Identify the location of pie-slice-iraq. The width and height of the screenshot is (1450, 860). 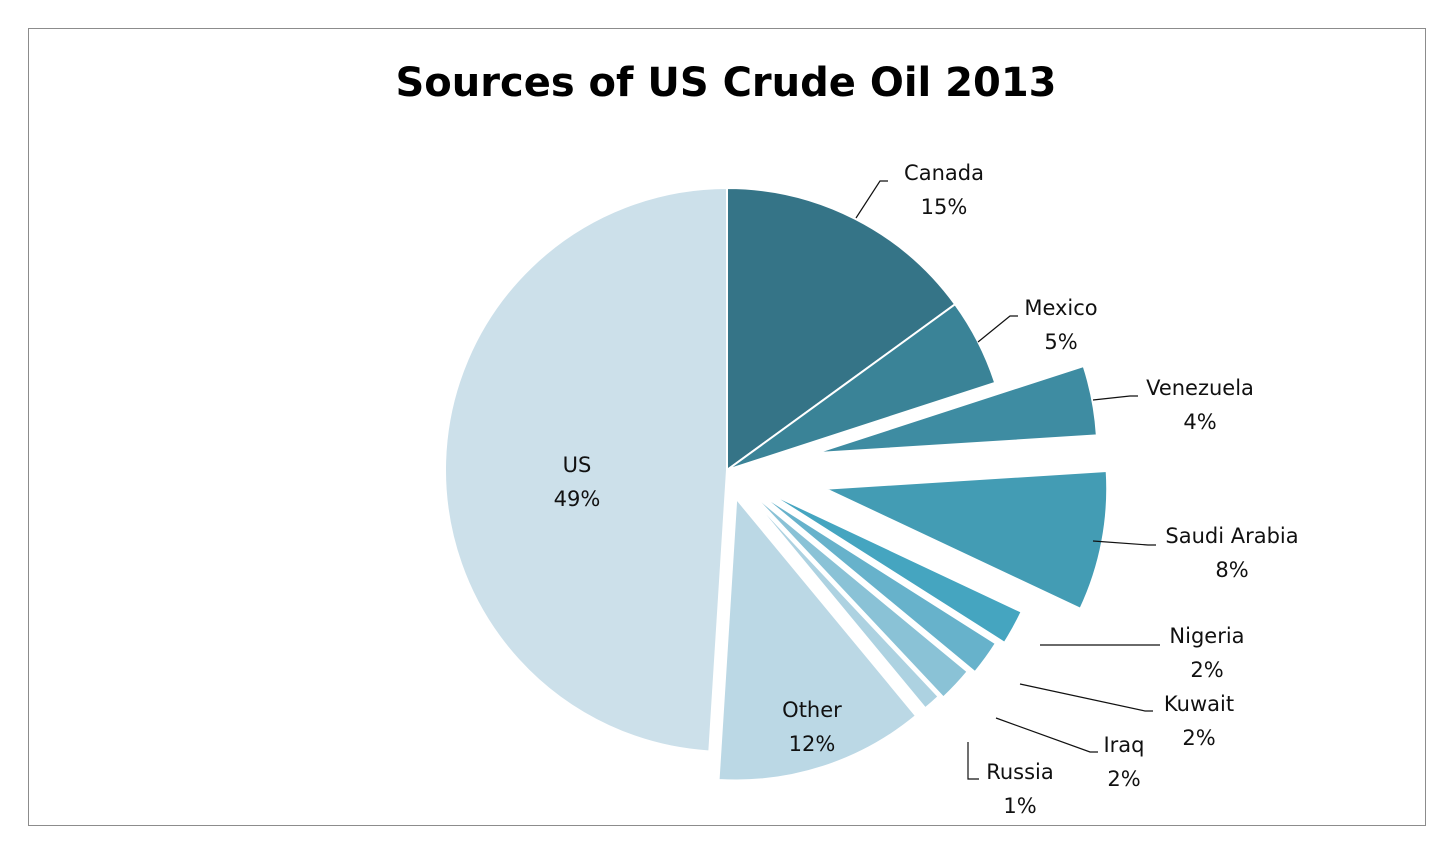
(859, 595).